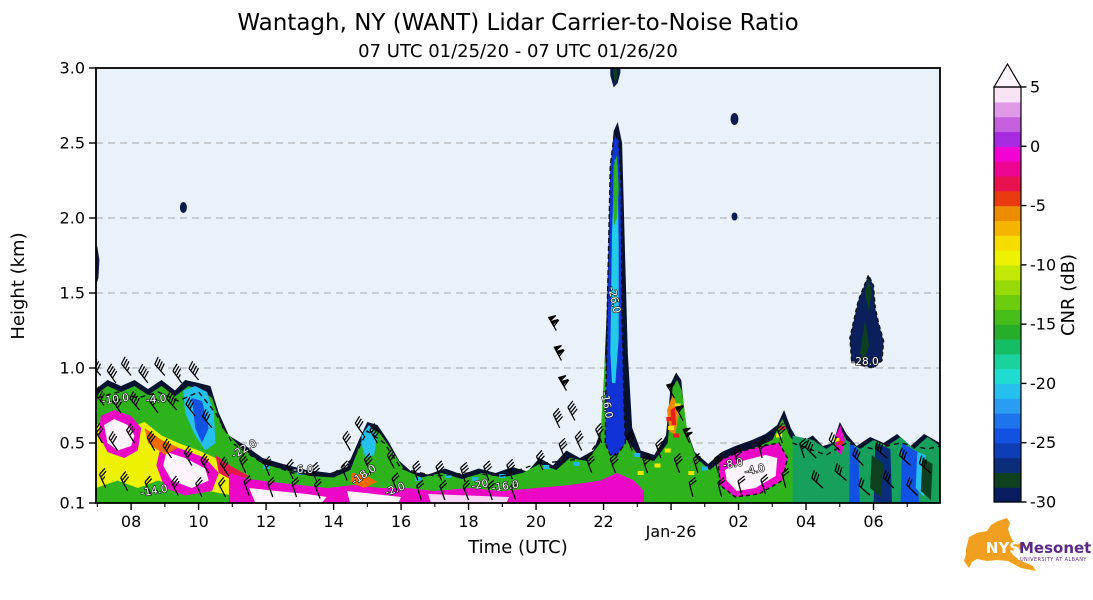 This screenshot has width=1093, height=600. I want to click on contour-label: -14.0, so click(154, 491).